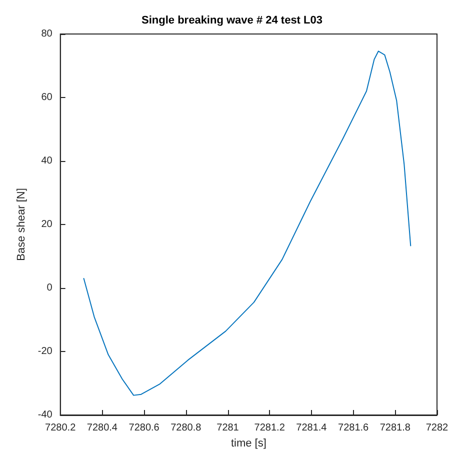 The height and width of the screenshot is (463, 464). I want to click on y-tick-label: 60, so click(47, 97).